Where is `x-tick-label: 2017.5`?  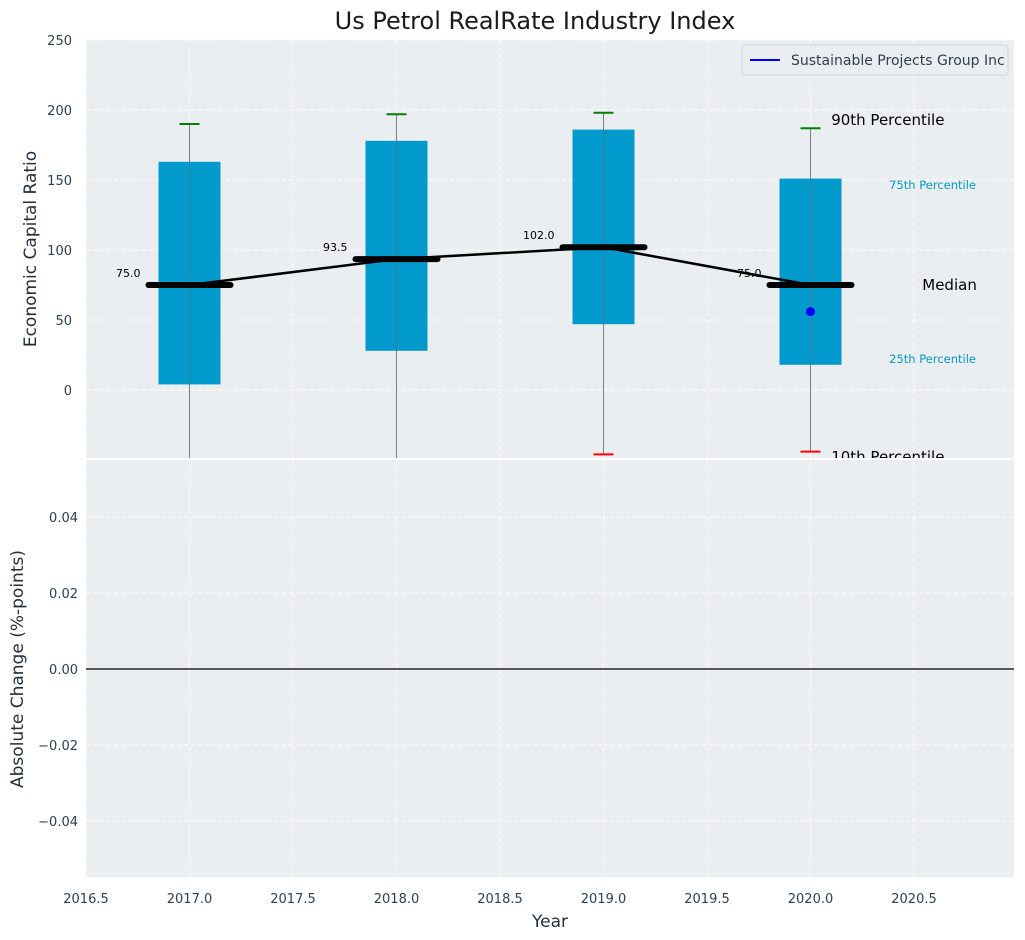 x-tick-label: 2017.5 is located at coordinates (293, 899).